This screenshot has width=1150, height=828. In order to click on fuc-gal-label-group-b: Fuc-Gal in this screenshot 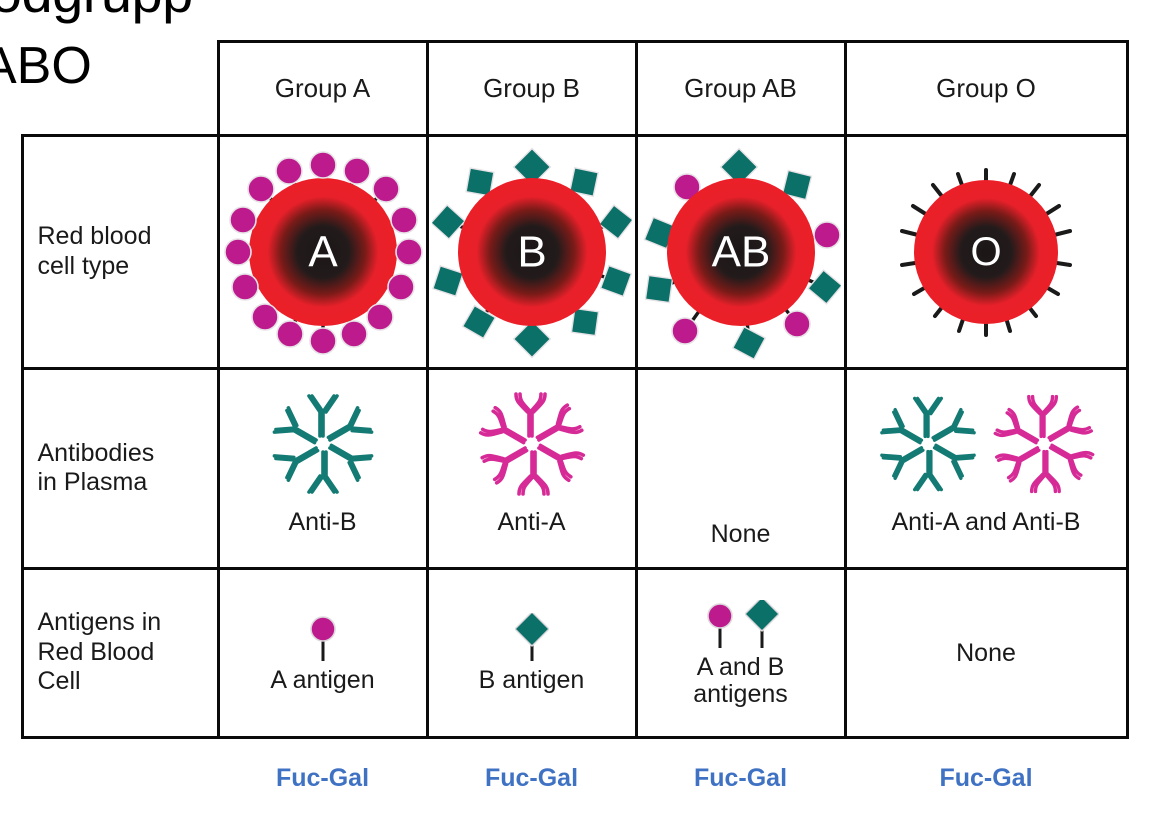, I will do `click(531, 777)`.